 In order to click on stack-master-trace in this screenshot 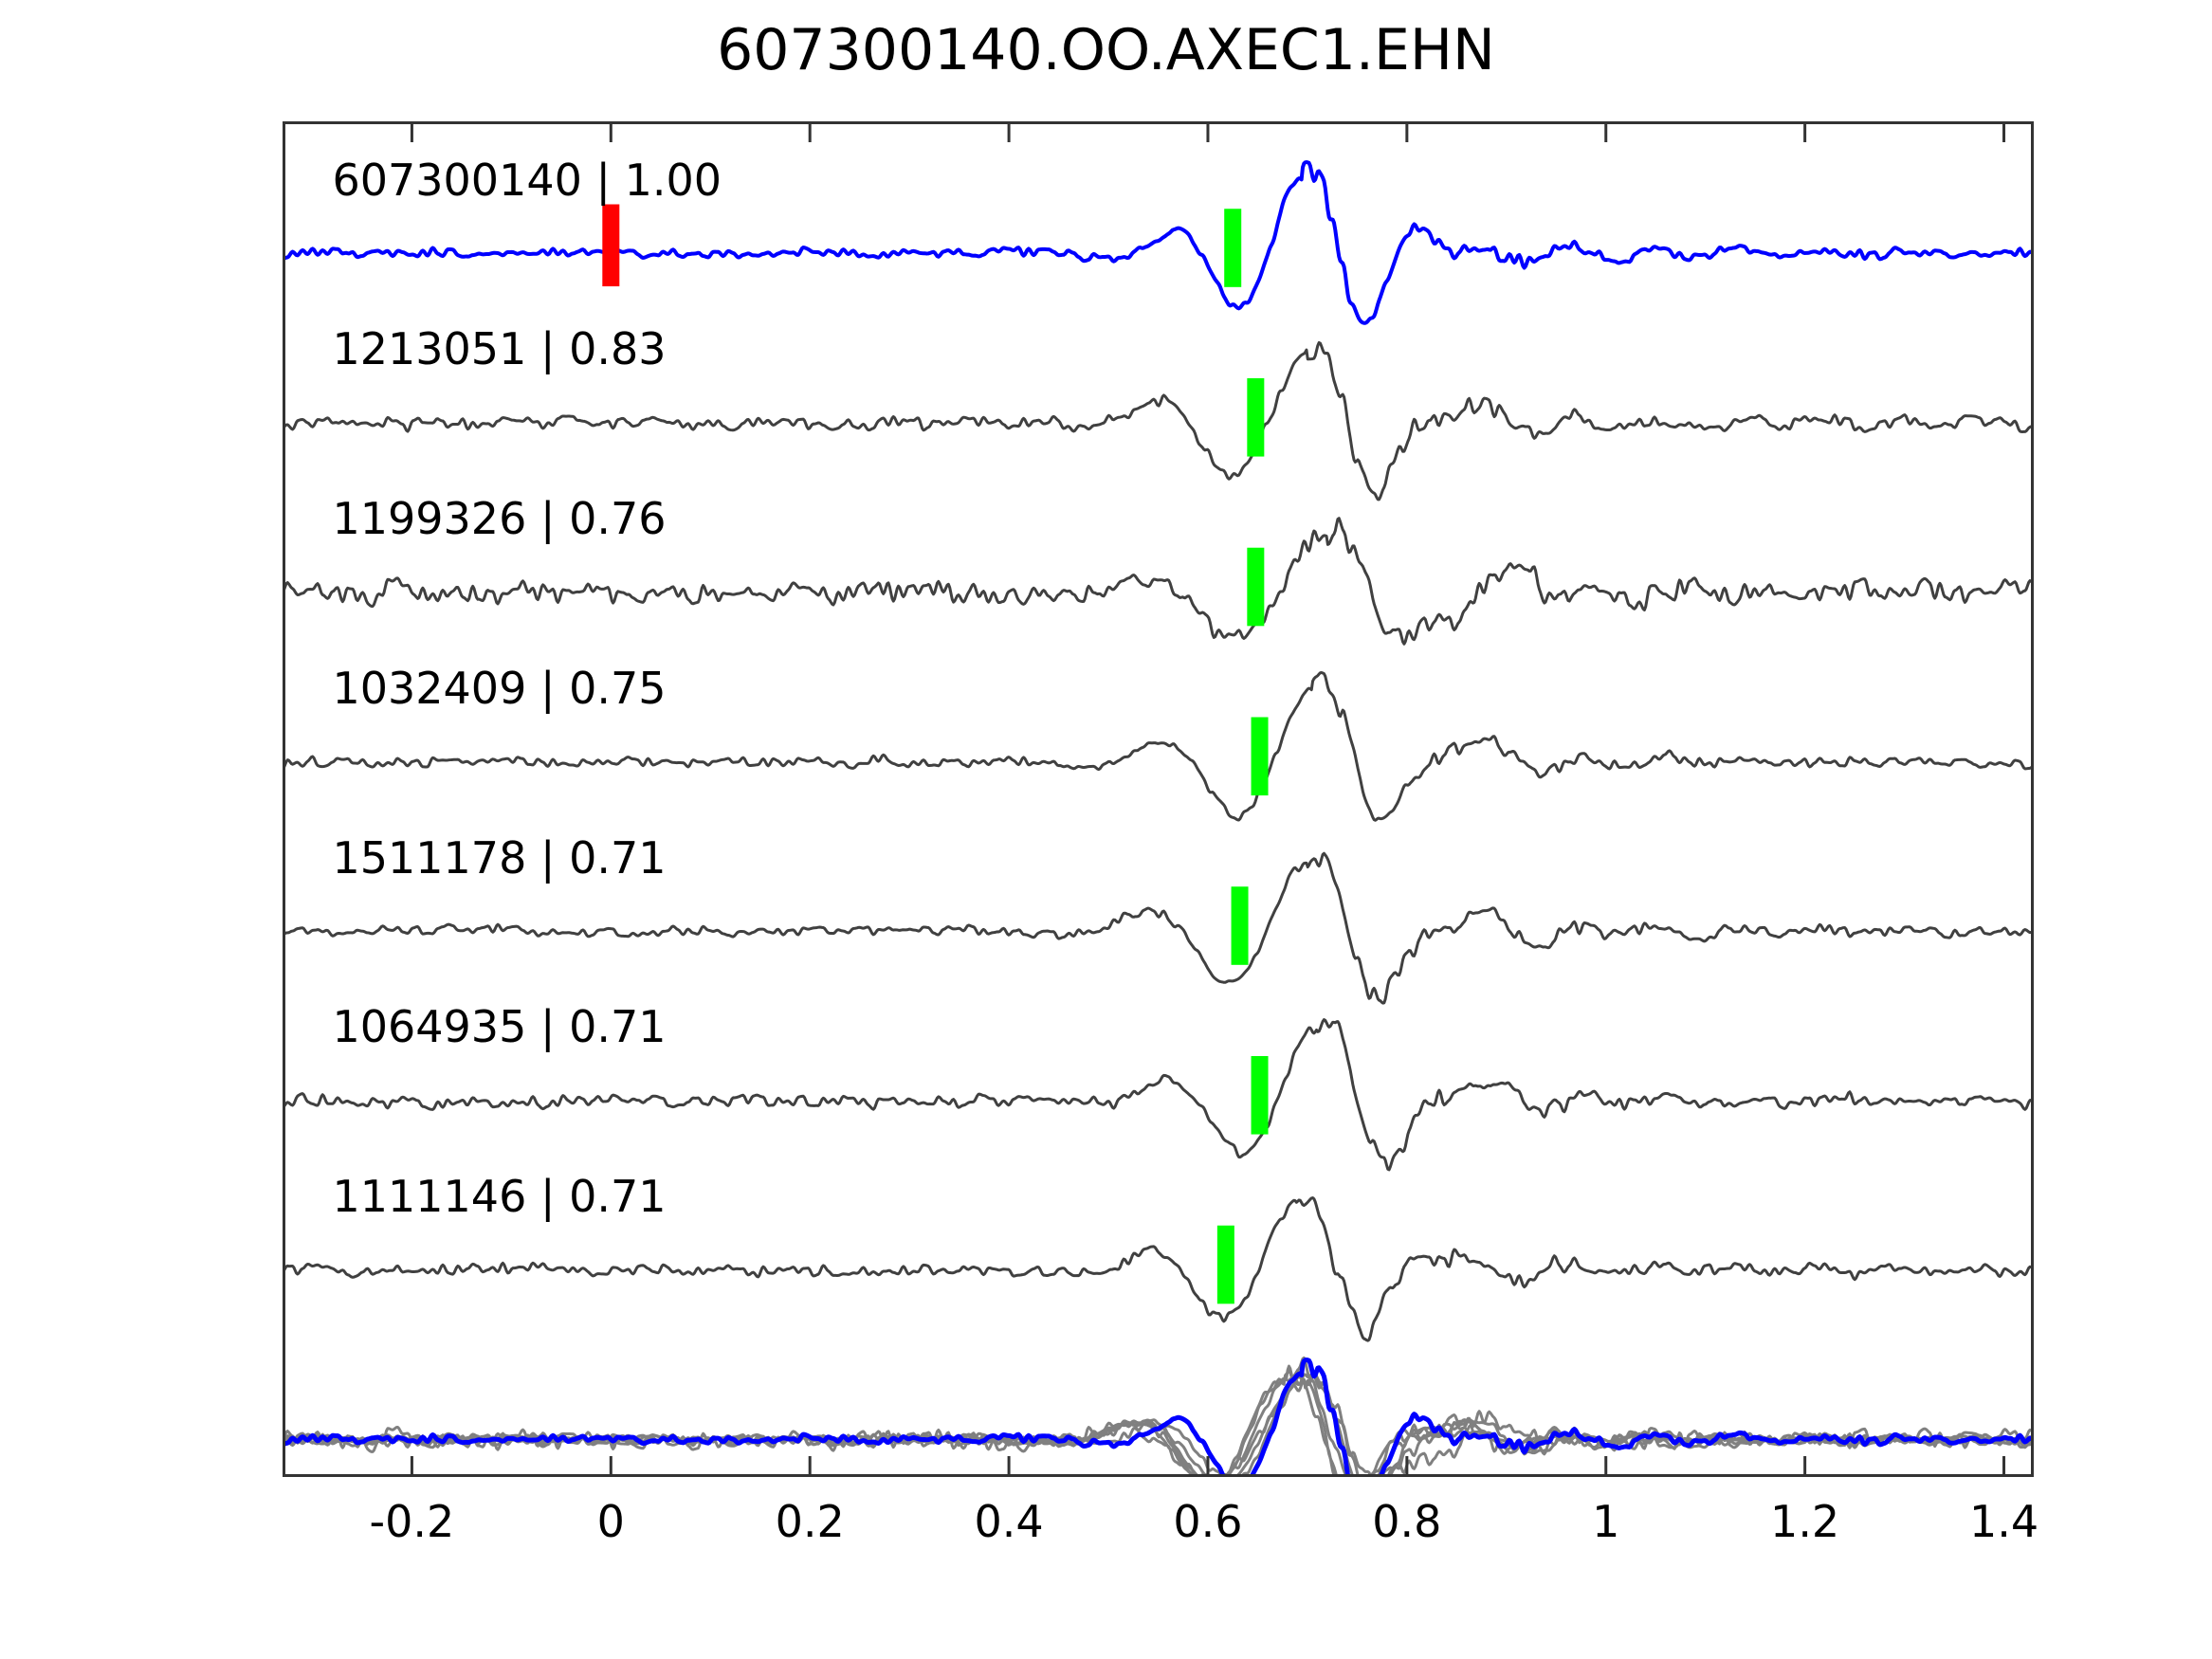, I will do `click(1158, 1417)`.